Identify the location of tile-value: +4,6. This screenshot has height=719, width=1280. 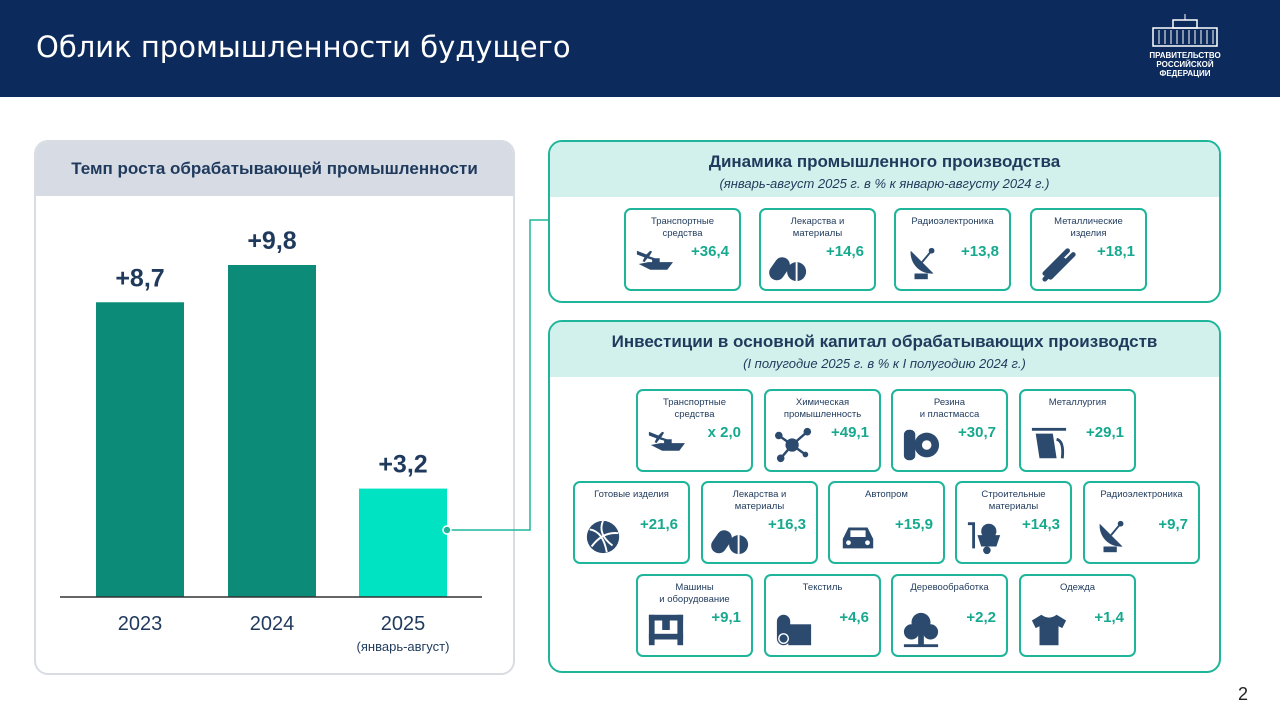
(854, 617).